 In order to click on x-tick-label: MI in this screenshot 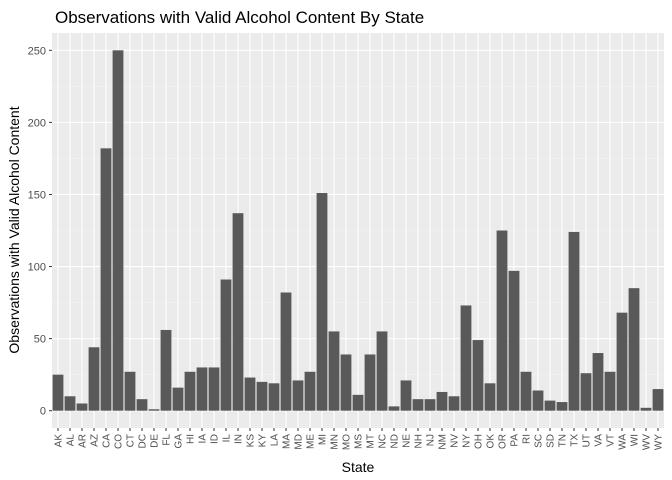, I will do `click(323, 439)`.